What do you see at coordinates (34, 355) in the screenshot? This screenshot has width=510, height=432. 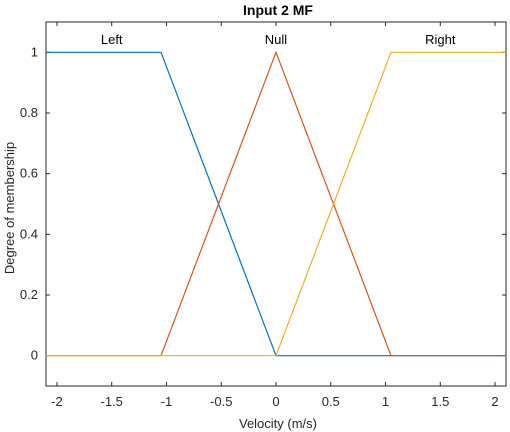 I see `y-tick-label: 0` at bounding box center [34, 355].